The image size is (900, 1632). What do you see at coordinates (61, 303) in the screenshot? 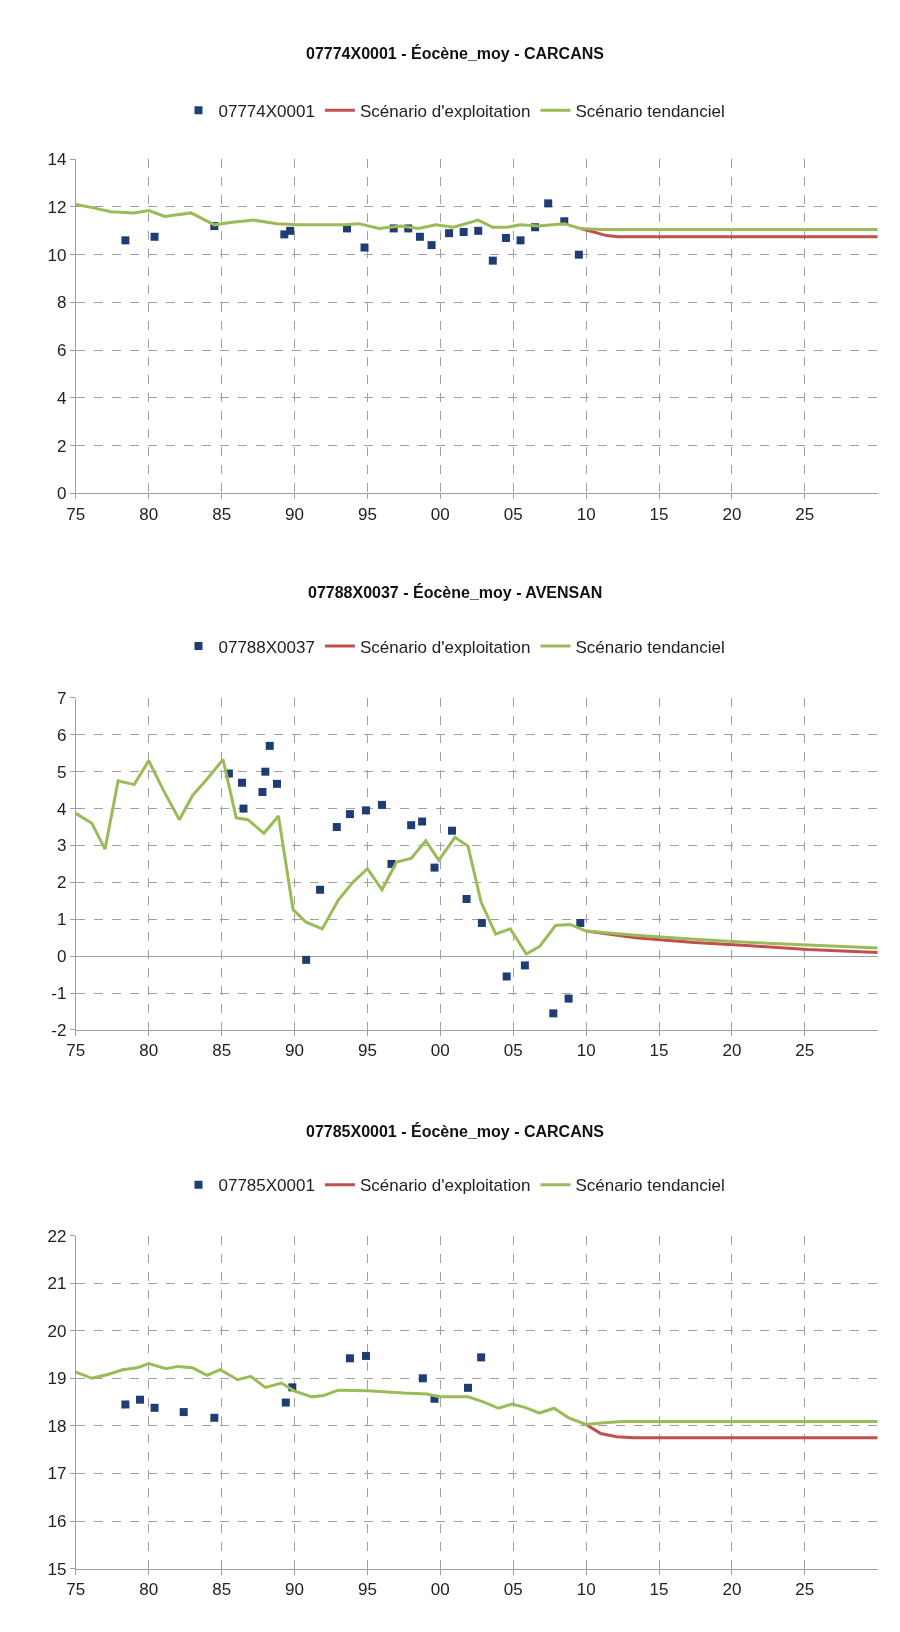
I see `y-tick-label: 8` at bounding box center [61, 303].